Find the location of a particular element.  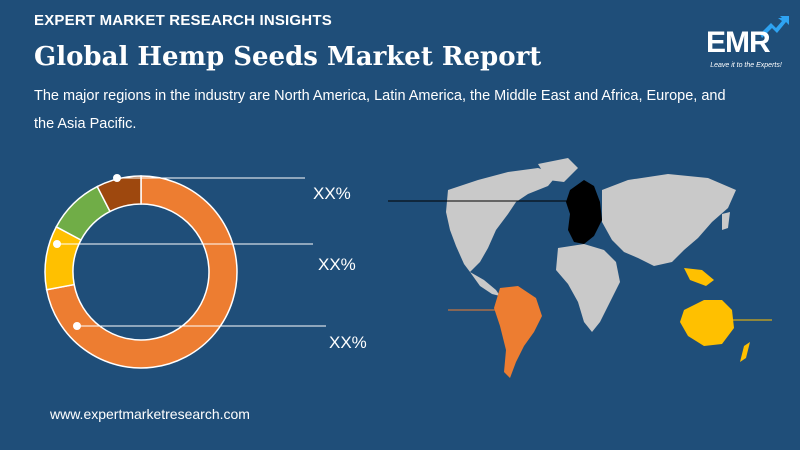

map-asia is located at coordinates (669, 220).